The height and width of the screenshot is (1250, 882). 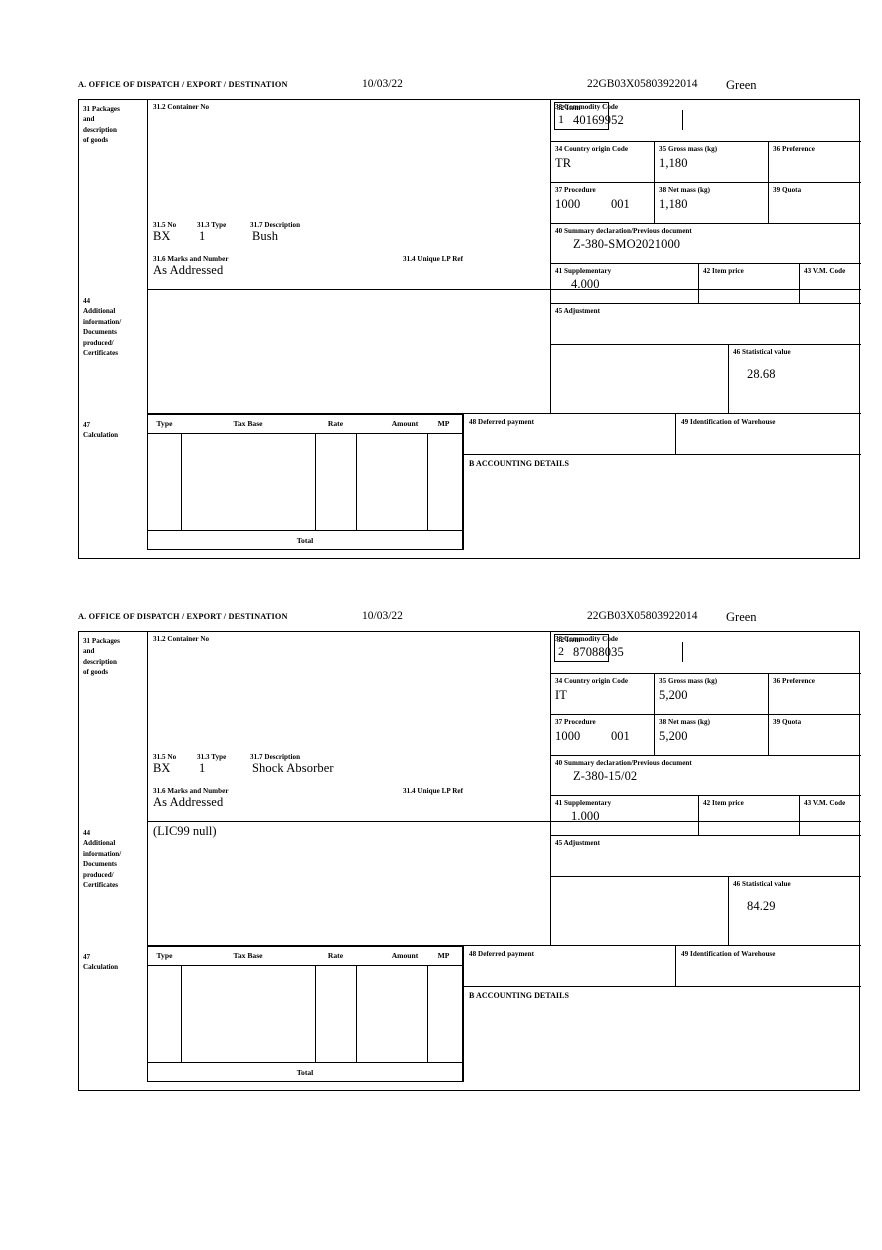 I want to click on mrn-number: 22GB03X05803922014, so click(x=642, y=616).